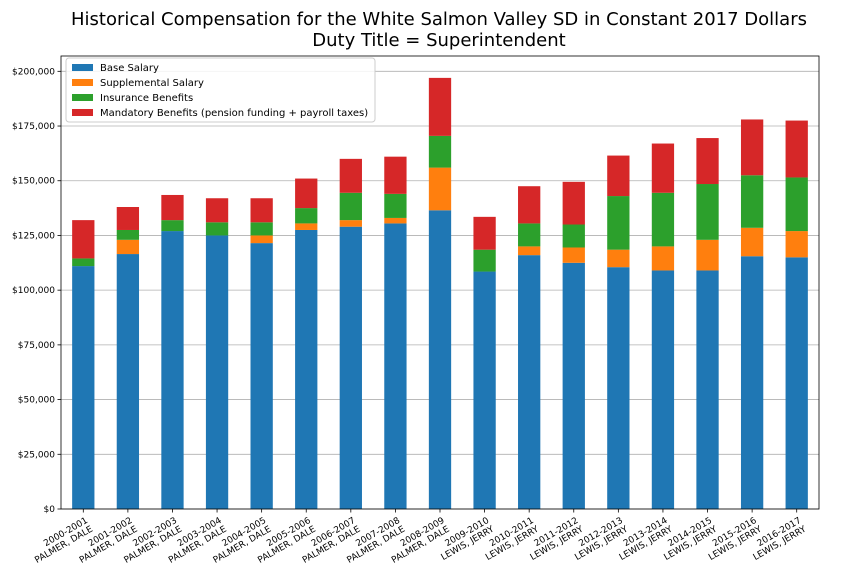 The image size is (864, 576). Describe the element at coordinates (50, 510) in the screenshot. I see `y-tick-label: $0` at that location.